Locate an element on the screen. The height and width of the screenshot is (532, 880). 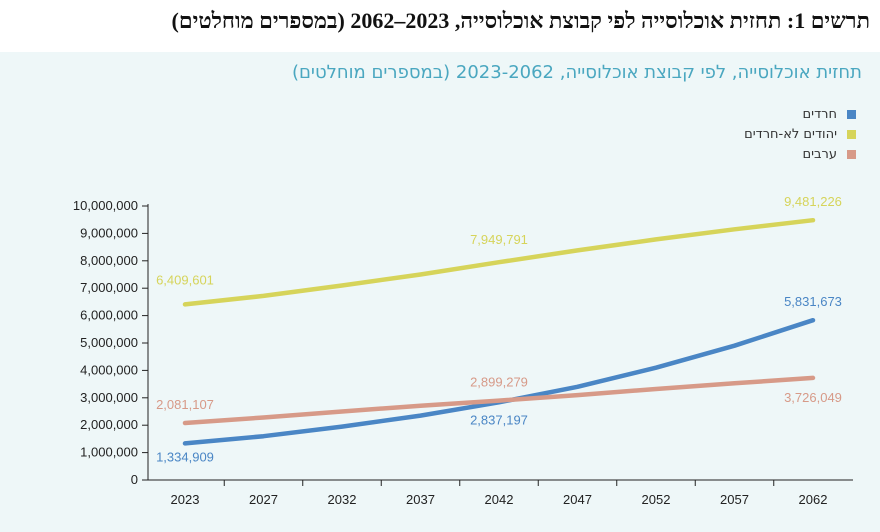
legend-label-arabs: ערבים is located at coordinates (819, 154).